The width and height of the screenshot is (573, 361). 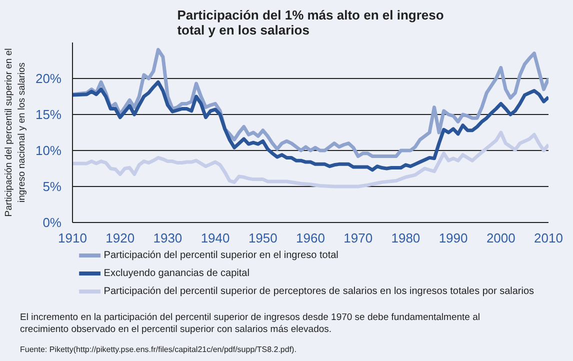 What do you see at coordinates (48, 114) in the screenshot?
I see `y-tick-label: 15%` at bounding box center [48, 114].